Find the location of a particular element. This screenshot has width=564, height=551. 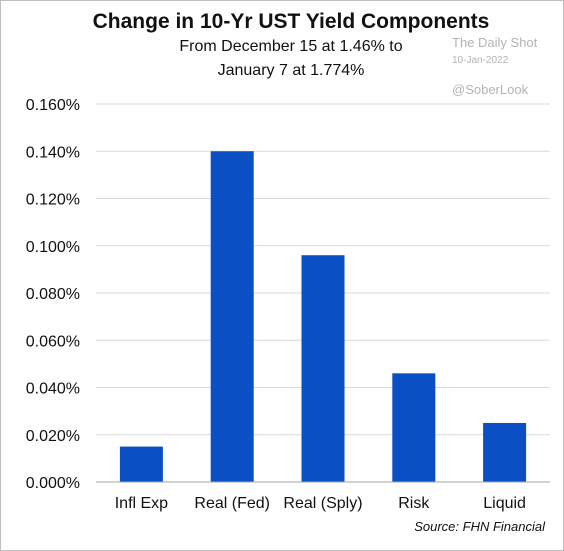

y-tick-label: 0.080% is located at coordinates (53, 294).